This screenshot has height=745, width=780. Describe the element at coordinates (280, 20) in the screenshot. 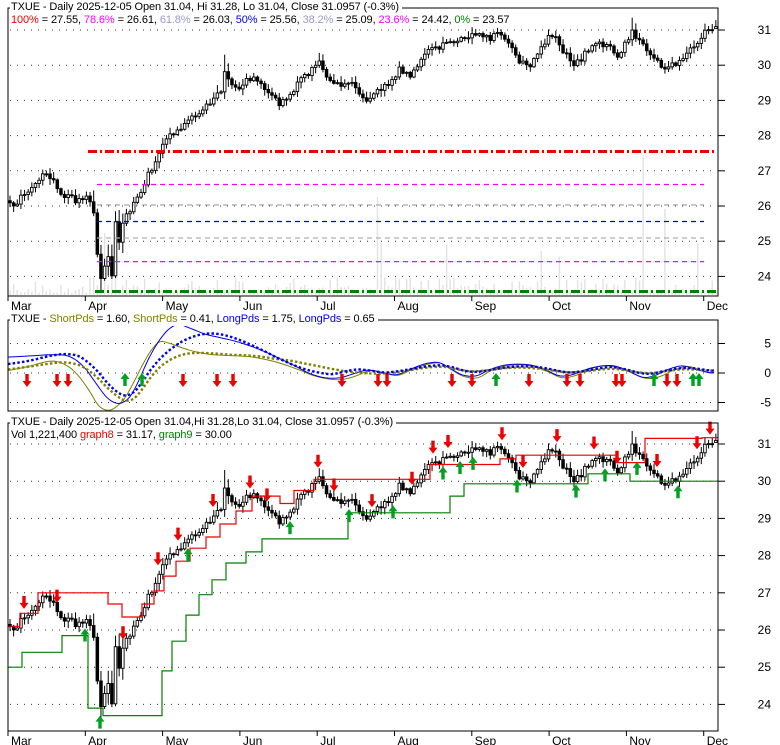

I see `text-segment: = 25.56,` at that location.